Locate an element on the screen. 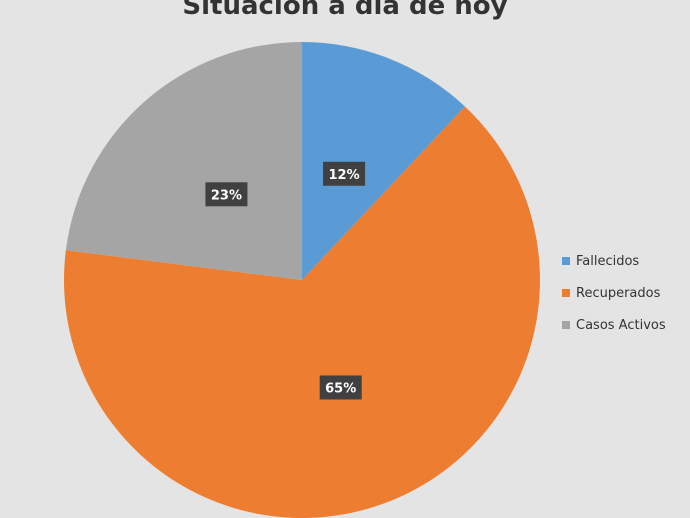  legend-item-fallecidos: Fallecidos is located at coordinates (614, 261).